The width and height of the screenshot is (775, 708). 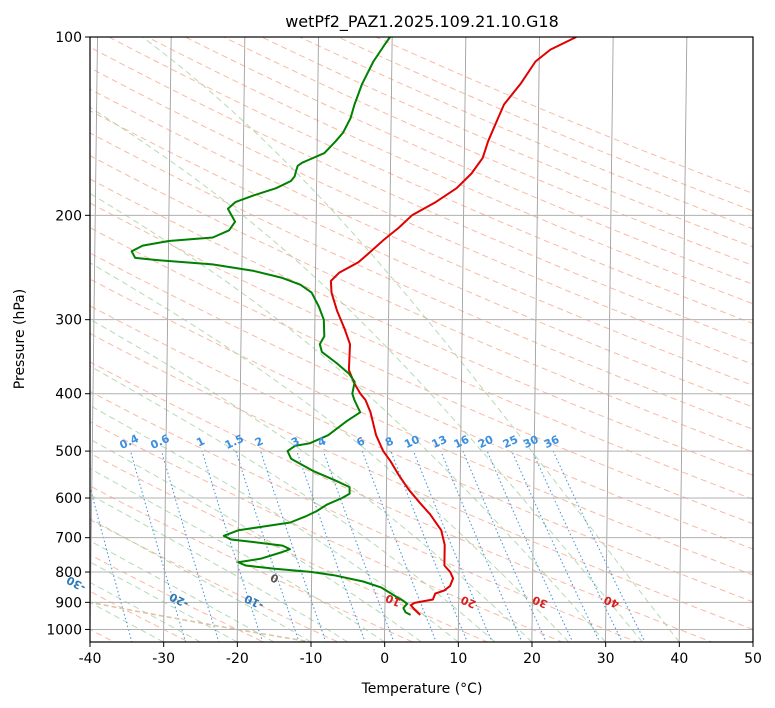 I want to click on x-tick-label: 30, so click(x=606, y=659).